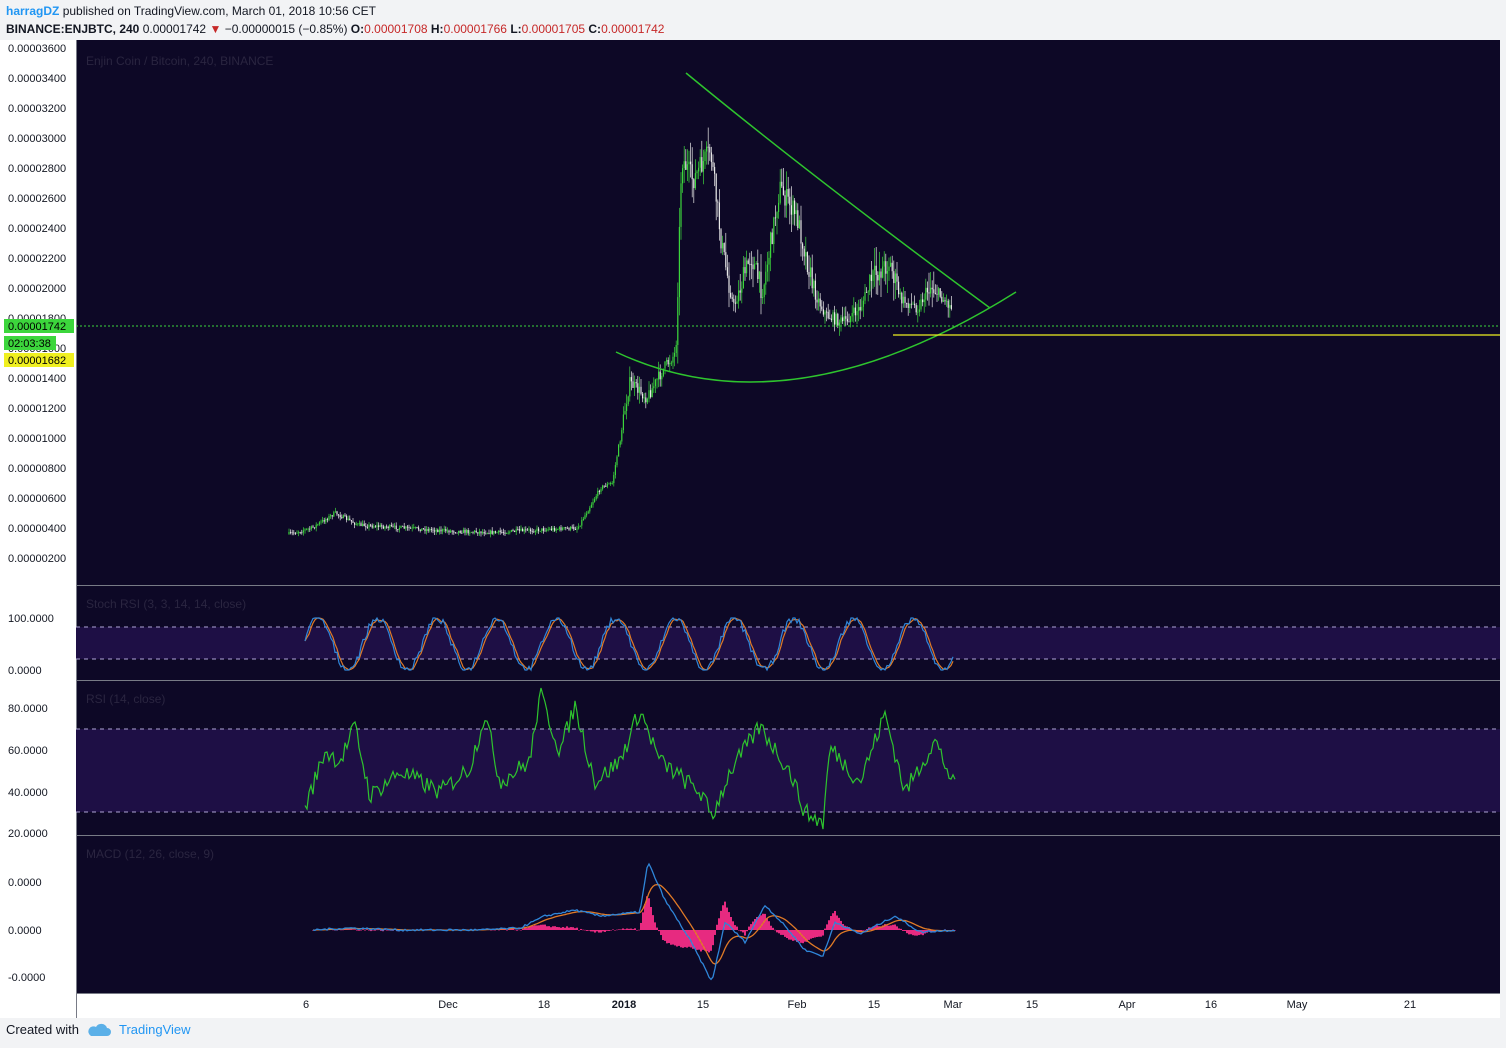  What do you see at coordinates (37, 139) in the screenshot?
I see `price-tick: 0.00003000` at bounding box center [37, 139].